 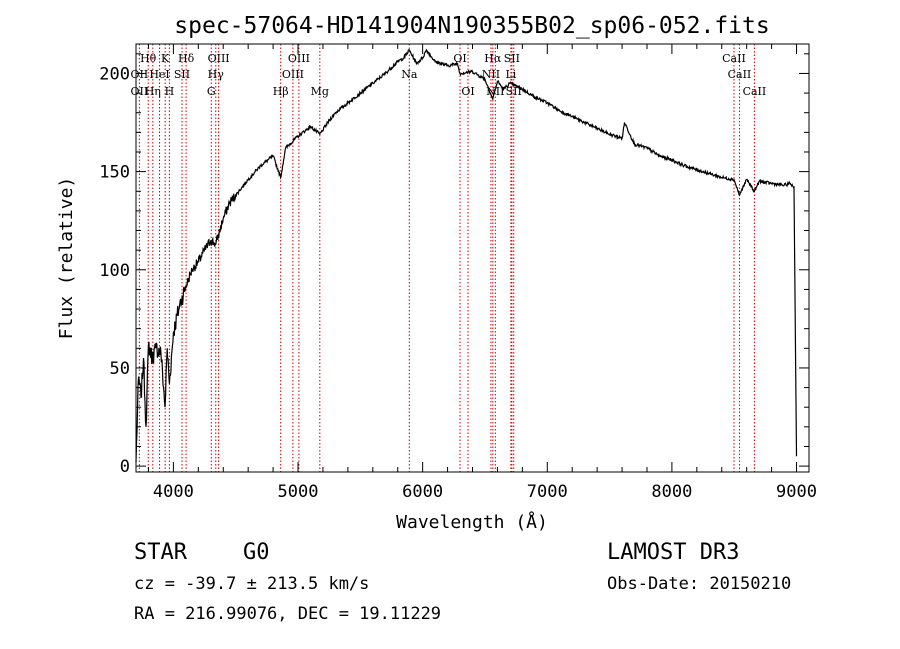 What do you see at coordinates (796, 492) in the screenshot?
I see `x-tick-label: 9000` at bounding box center [796, 492].